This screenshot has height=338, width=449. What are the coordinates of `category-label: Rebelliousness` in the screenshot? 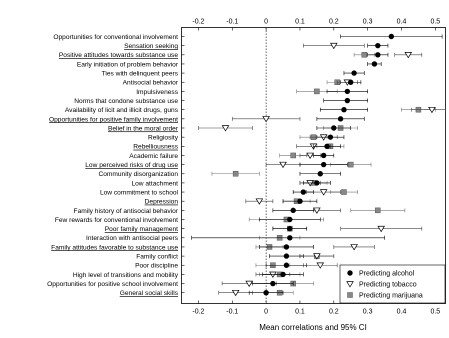 It's located at (155, 147).